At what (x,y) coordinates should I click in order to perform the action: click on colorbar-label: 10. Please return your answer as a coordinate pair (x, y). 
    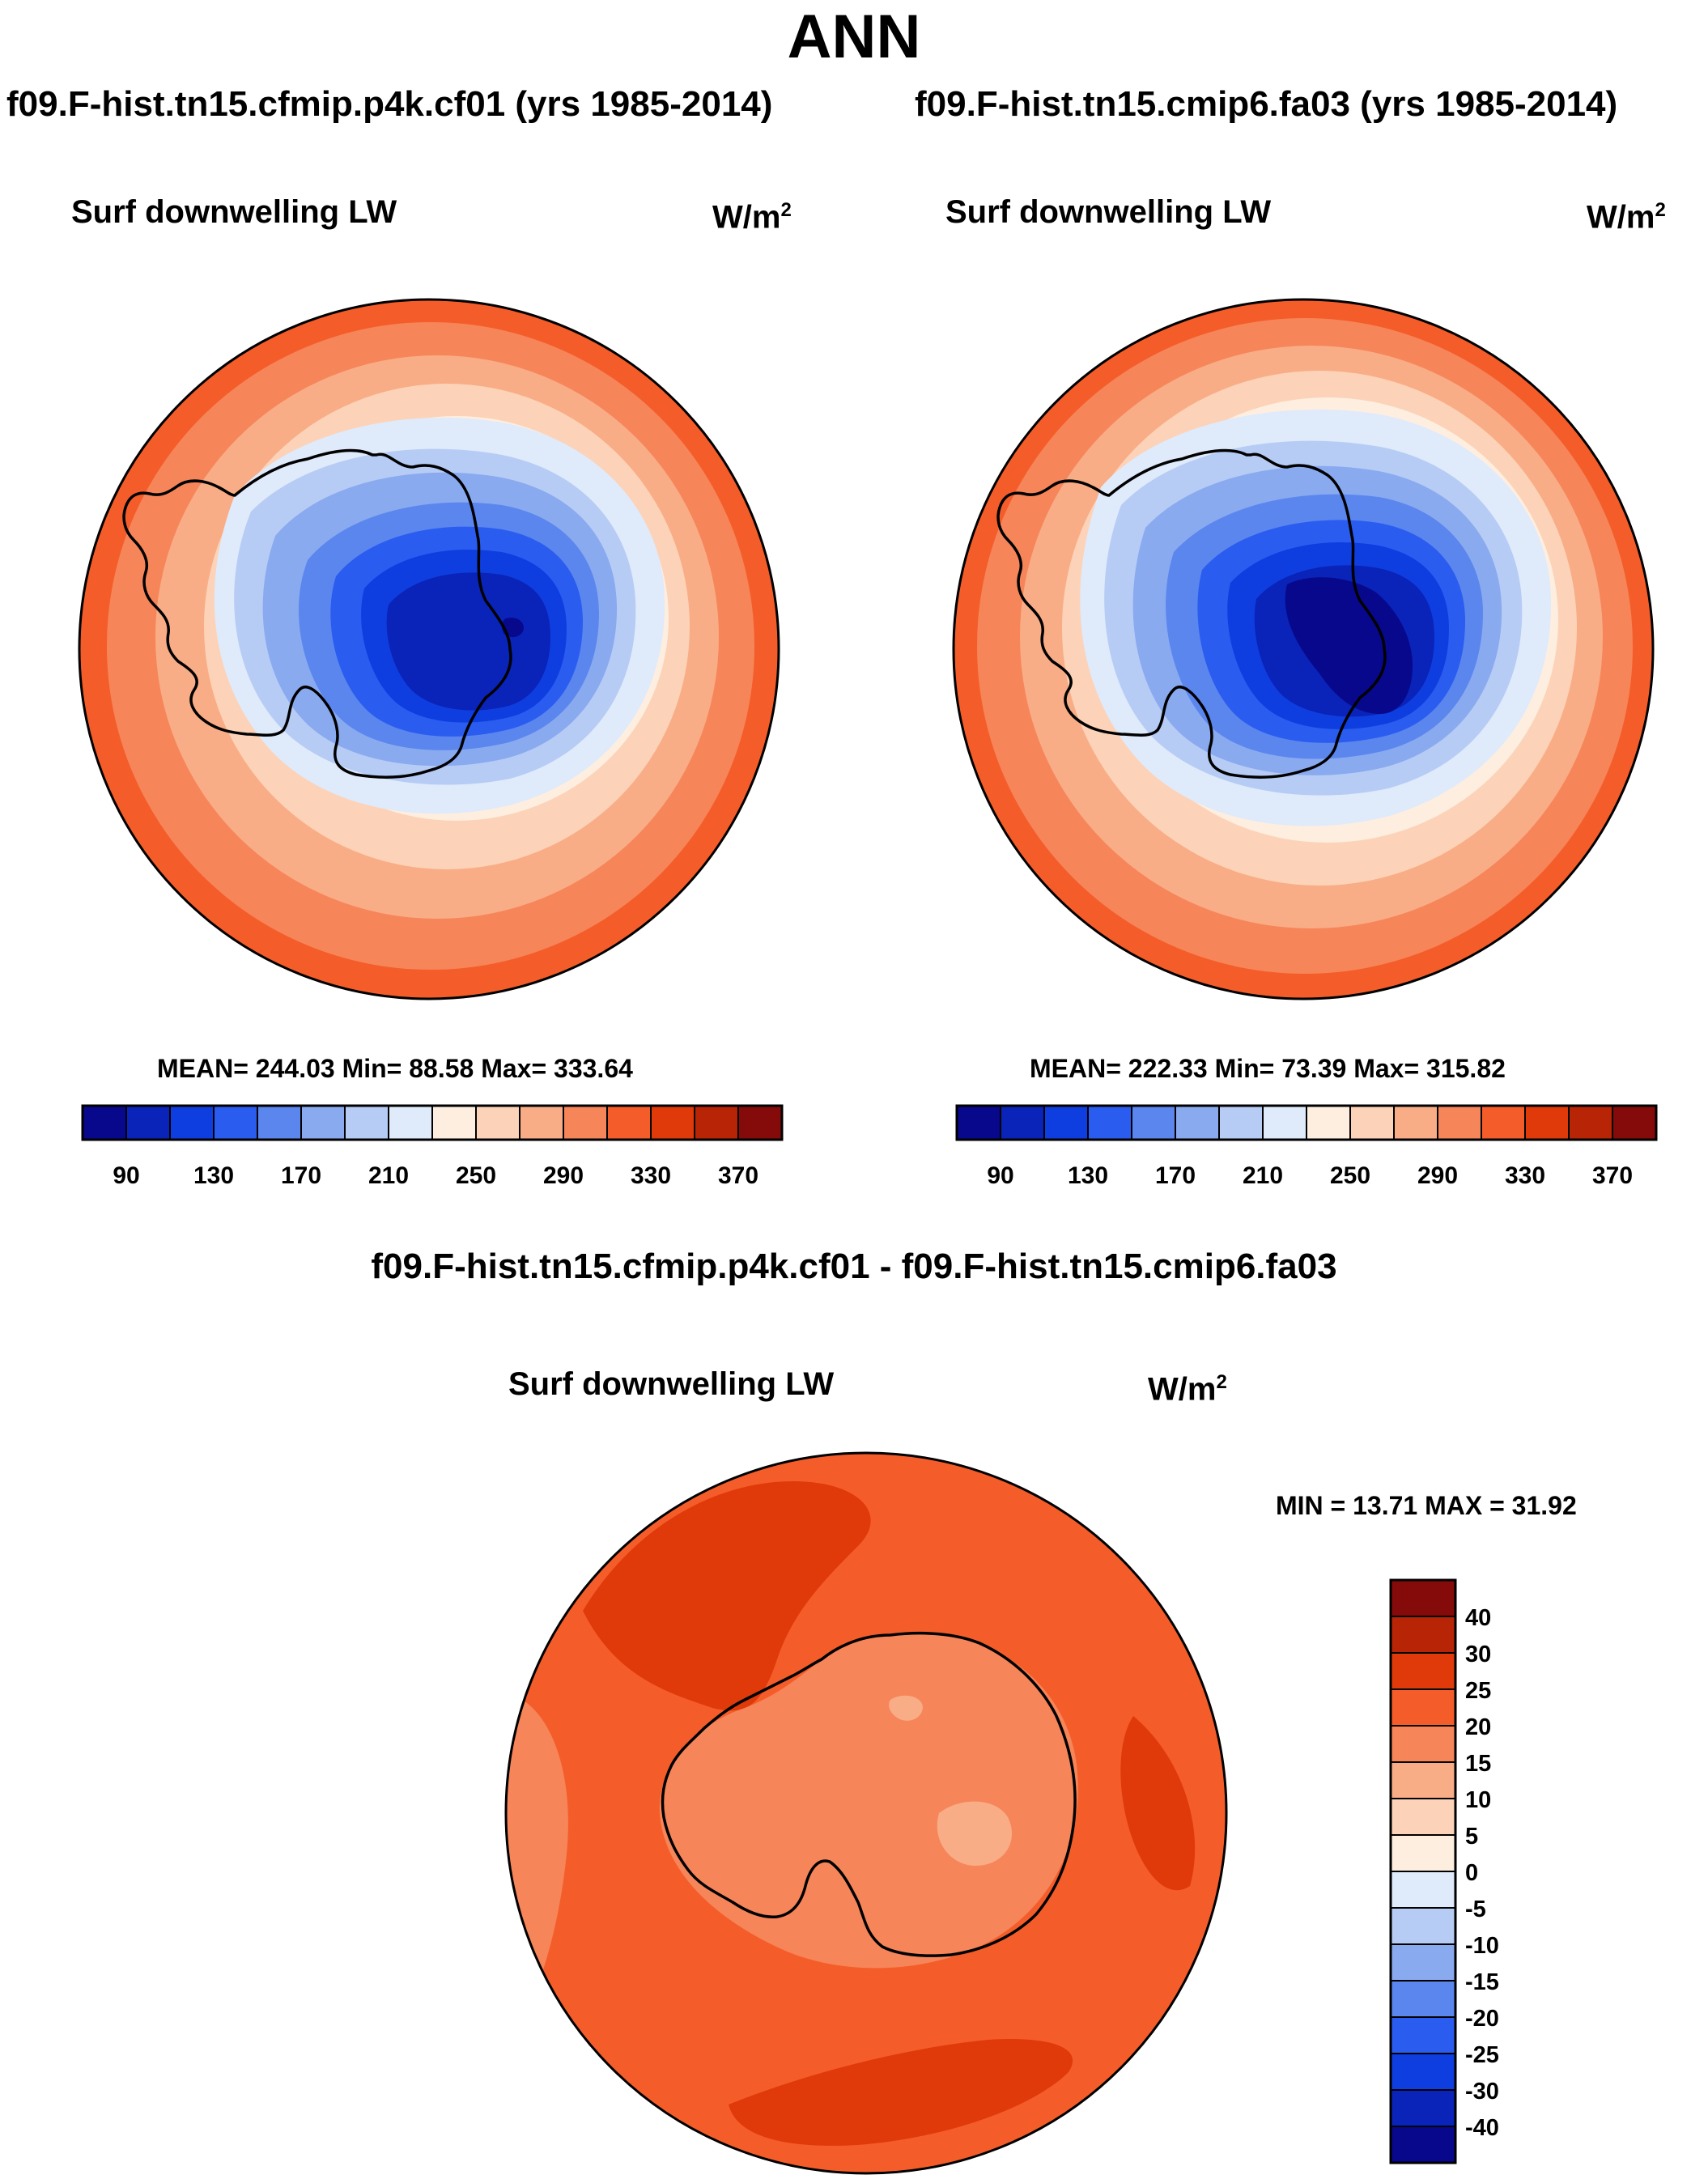
    Looking at the image, I should click on (1478, 1800).